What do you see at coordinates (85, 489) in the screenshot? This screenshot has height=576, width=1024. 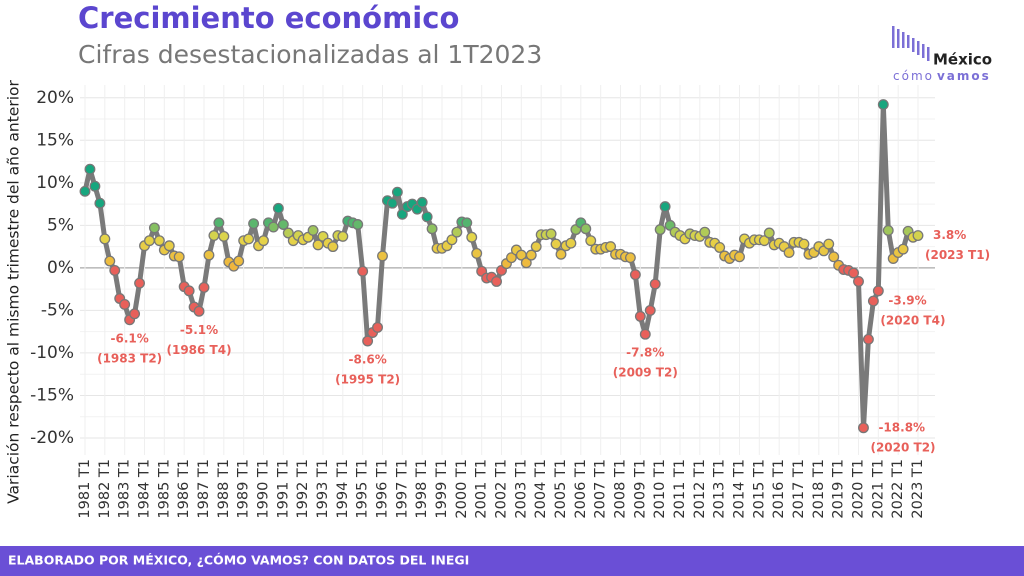 I see `x-tick-label: 1981 T1` at bounding box center [85, 489].